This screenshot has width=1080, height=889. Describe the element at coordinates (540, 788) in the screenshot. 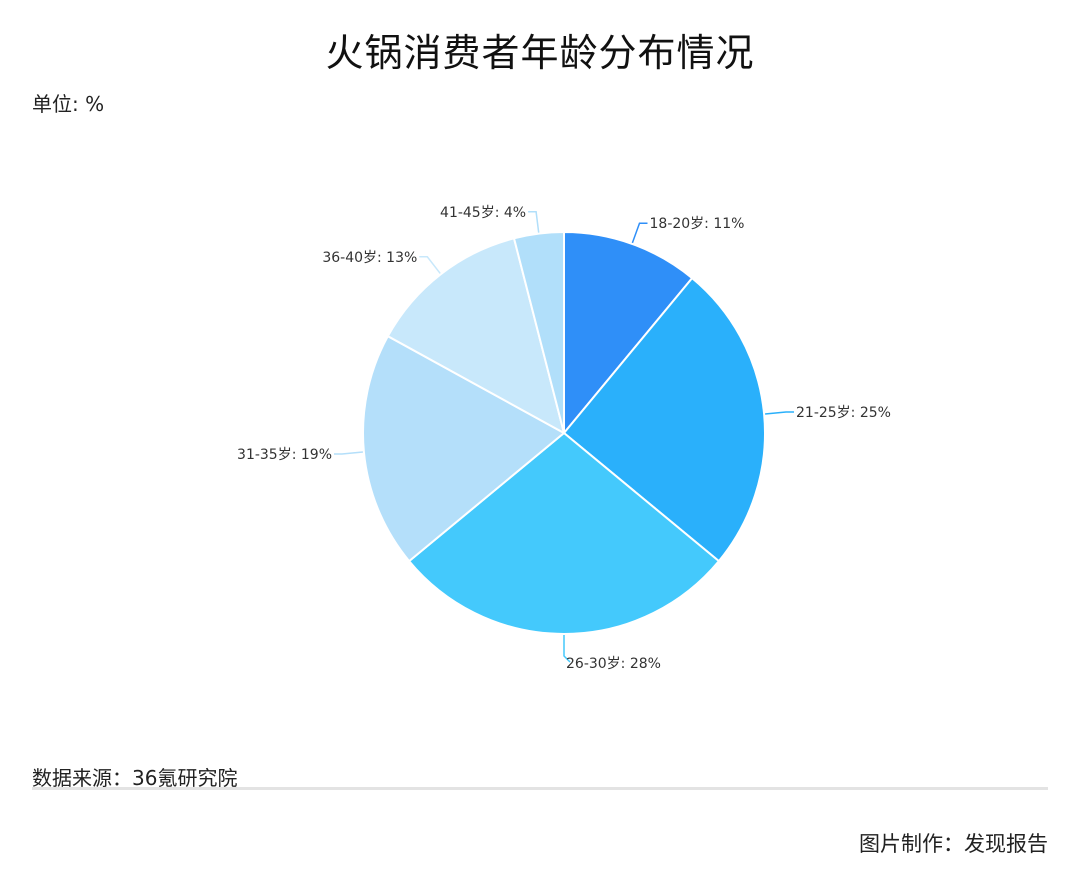

I see `footer-divider` at that location.